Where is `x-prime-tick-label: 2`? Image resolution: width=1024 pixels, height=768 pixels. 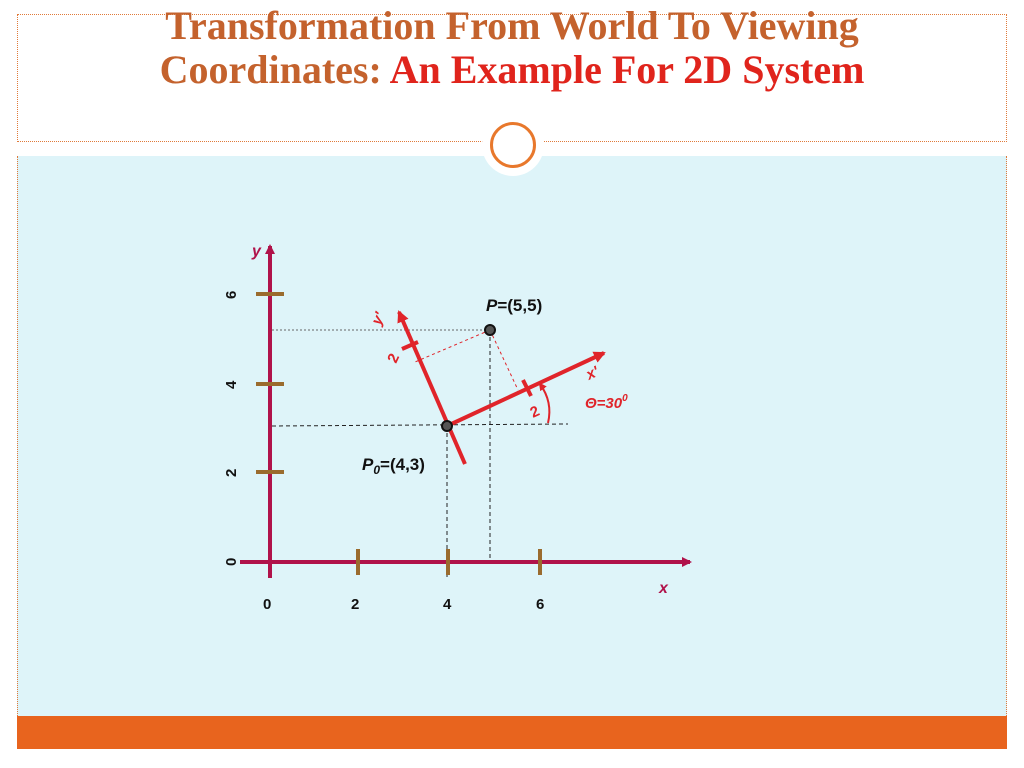
x-prime-tick-label: 2 is located at coordinates (535, 412).